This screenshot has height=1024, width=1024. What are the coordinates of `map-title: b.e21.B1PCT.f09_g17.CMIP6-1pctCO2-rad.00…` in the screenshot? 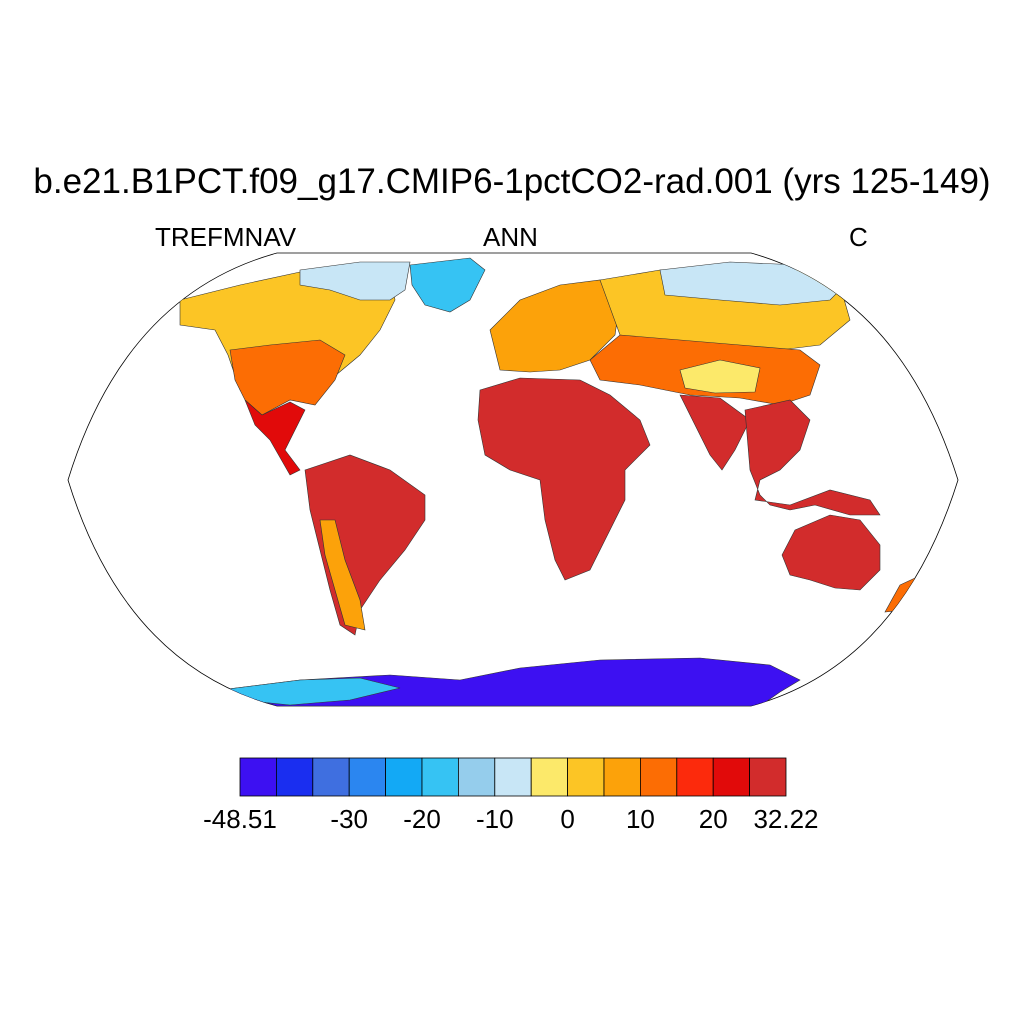 It's located at (512, 181).